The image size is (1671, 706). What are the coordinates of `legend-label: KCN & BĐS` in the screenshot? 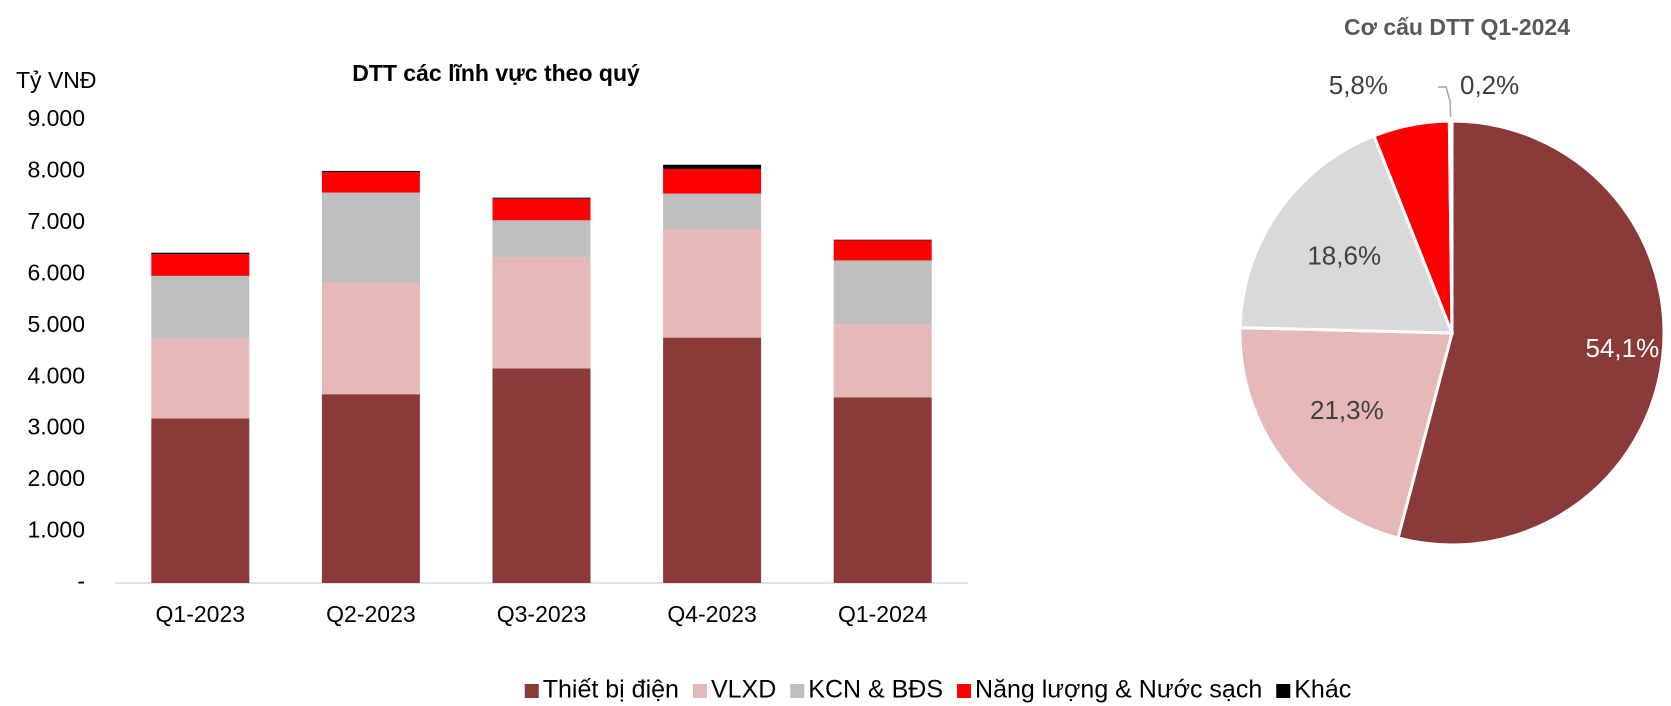 It's located at (875, 690).